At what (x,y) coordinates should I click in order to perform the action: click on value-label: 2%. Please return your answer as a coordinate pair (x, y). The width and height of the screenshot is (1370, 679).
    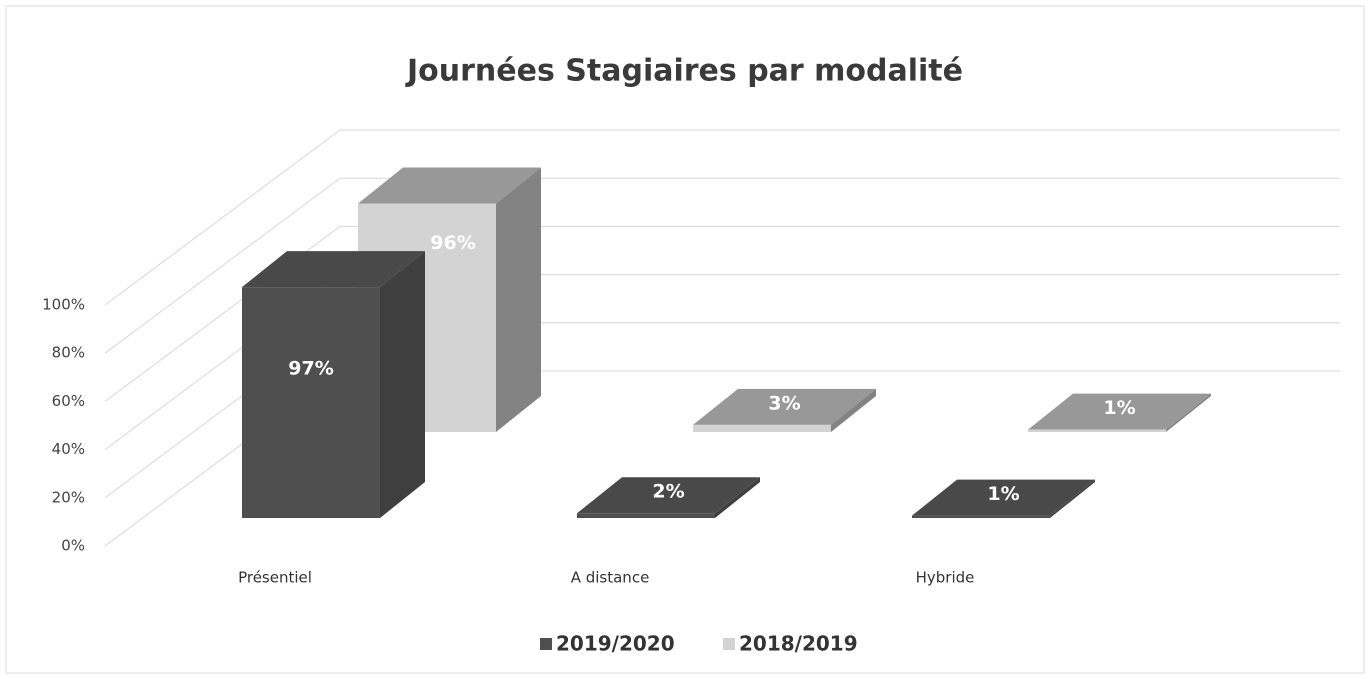
    Looking at the image, I should click on (668, 492).